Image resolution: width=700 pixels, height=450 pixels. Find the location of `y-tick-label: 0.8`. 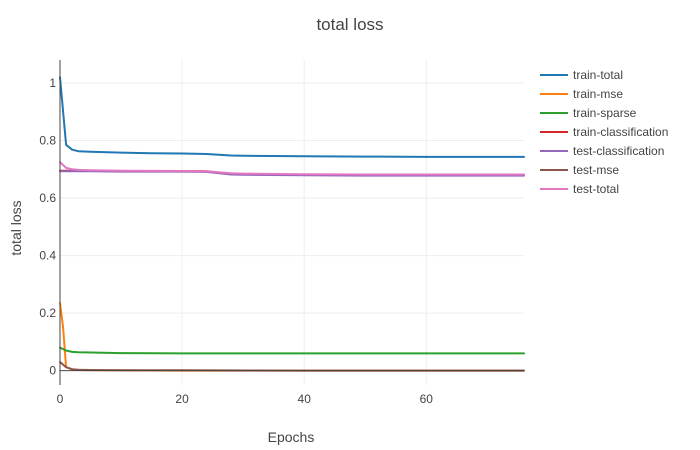

y-tick-label: 0.8 is located at coordinates (47, 141).